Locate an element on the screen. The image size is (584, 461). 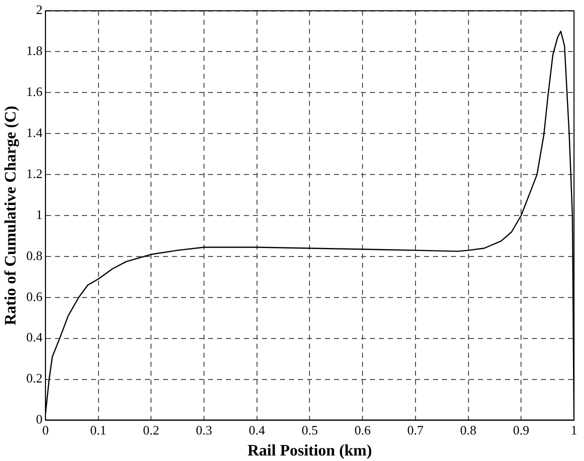
y-tick-label: 0 is located at coordinates (39, 419).